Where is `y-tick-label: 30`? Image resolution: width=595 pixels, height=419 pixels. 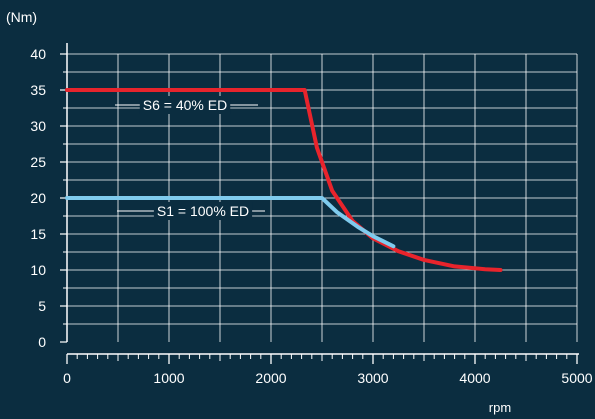 y-tick-label: 30 is located at coordinates (38, 126).